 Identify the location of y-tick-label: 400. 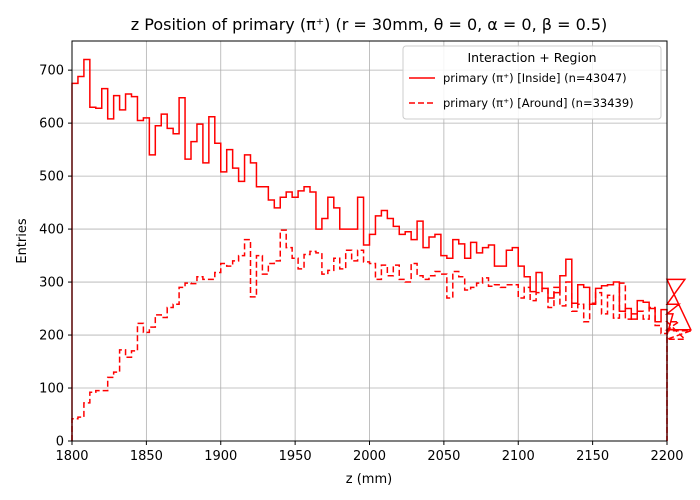
(51, 230).